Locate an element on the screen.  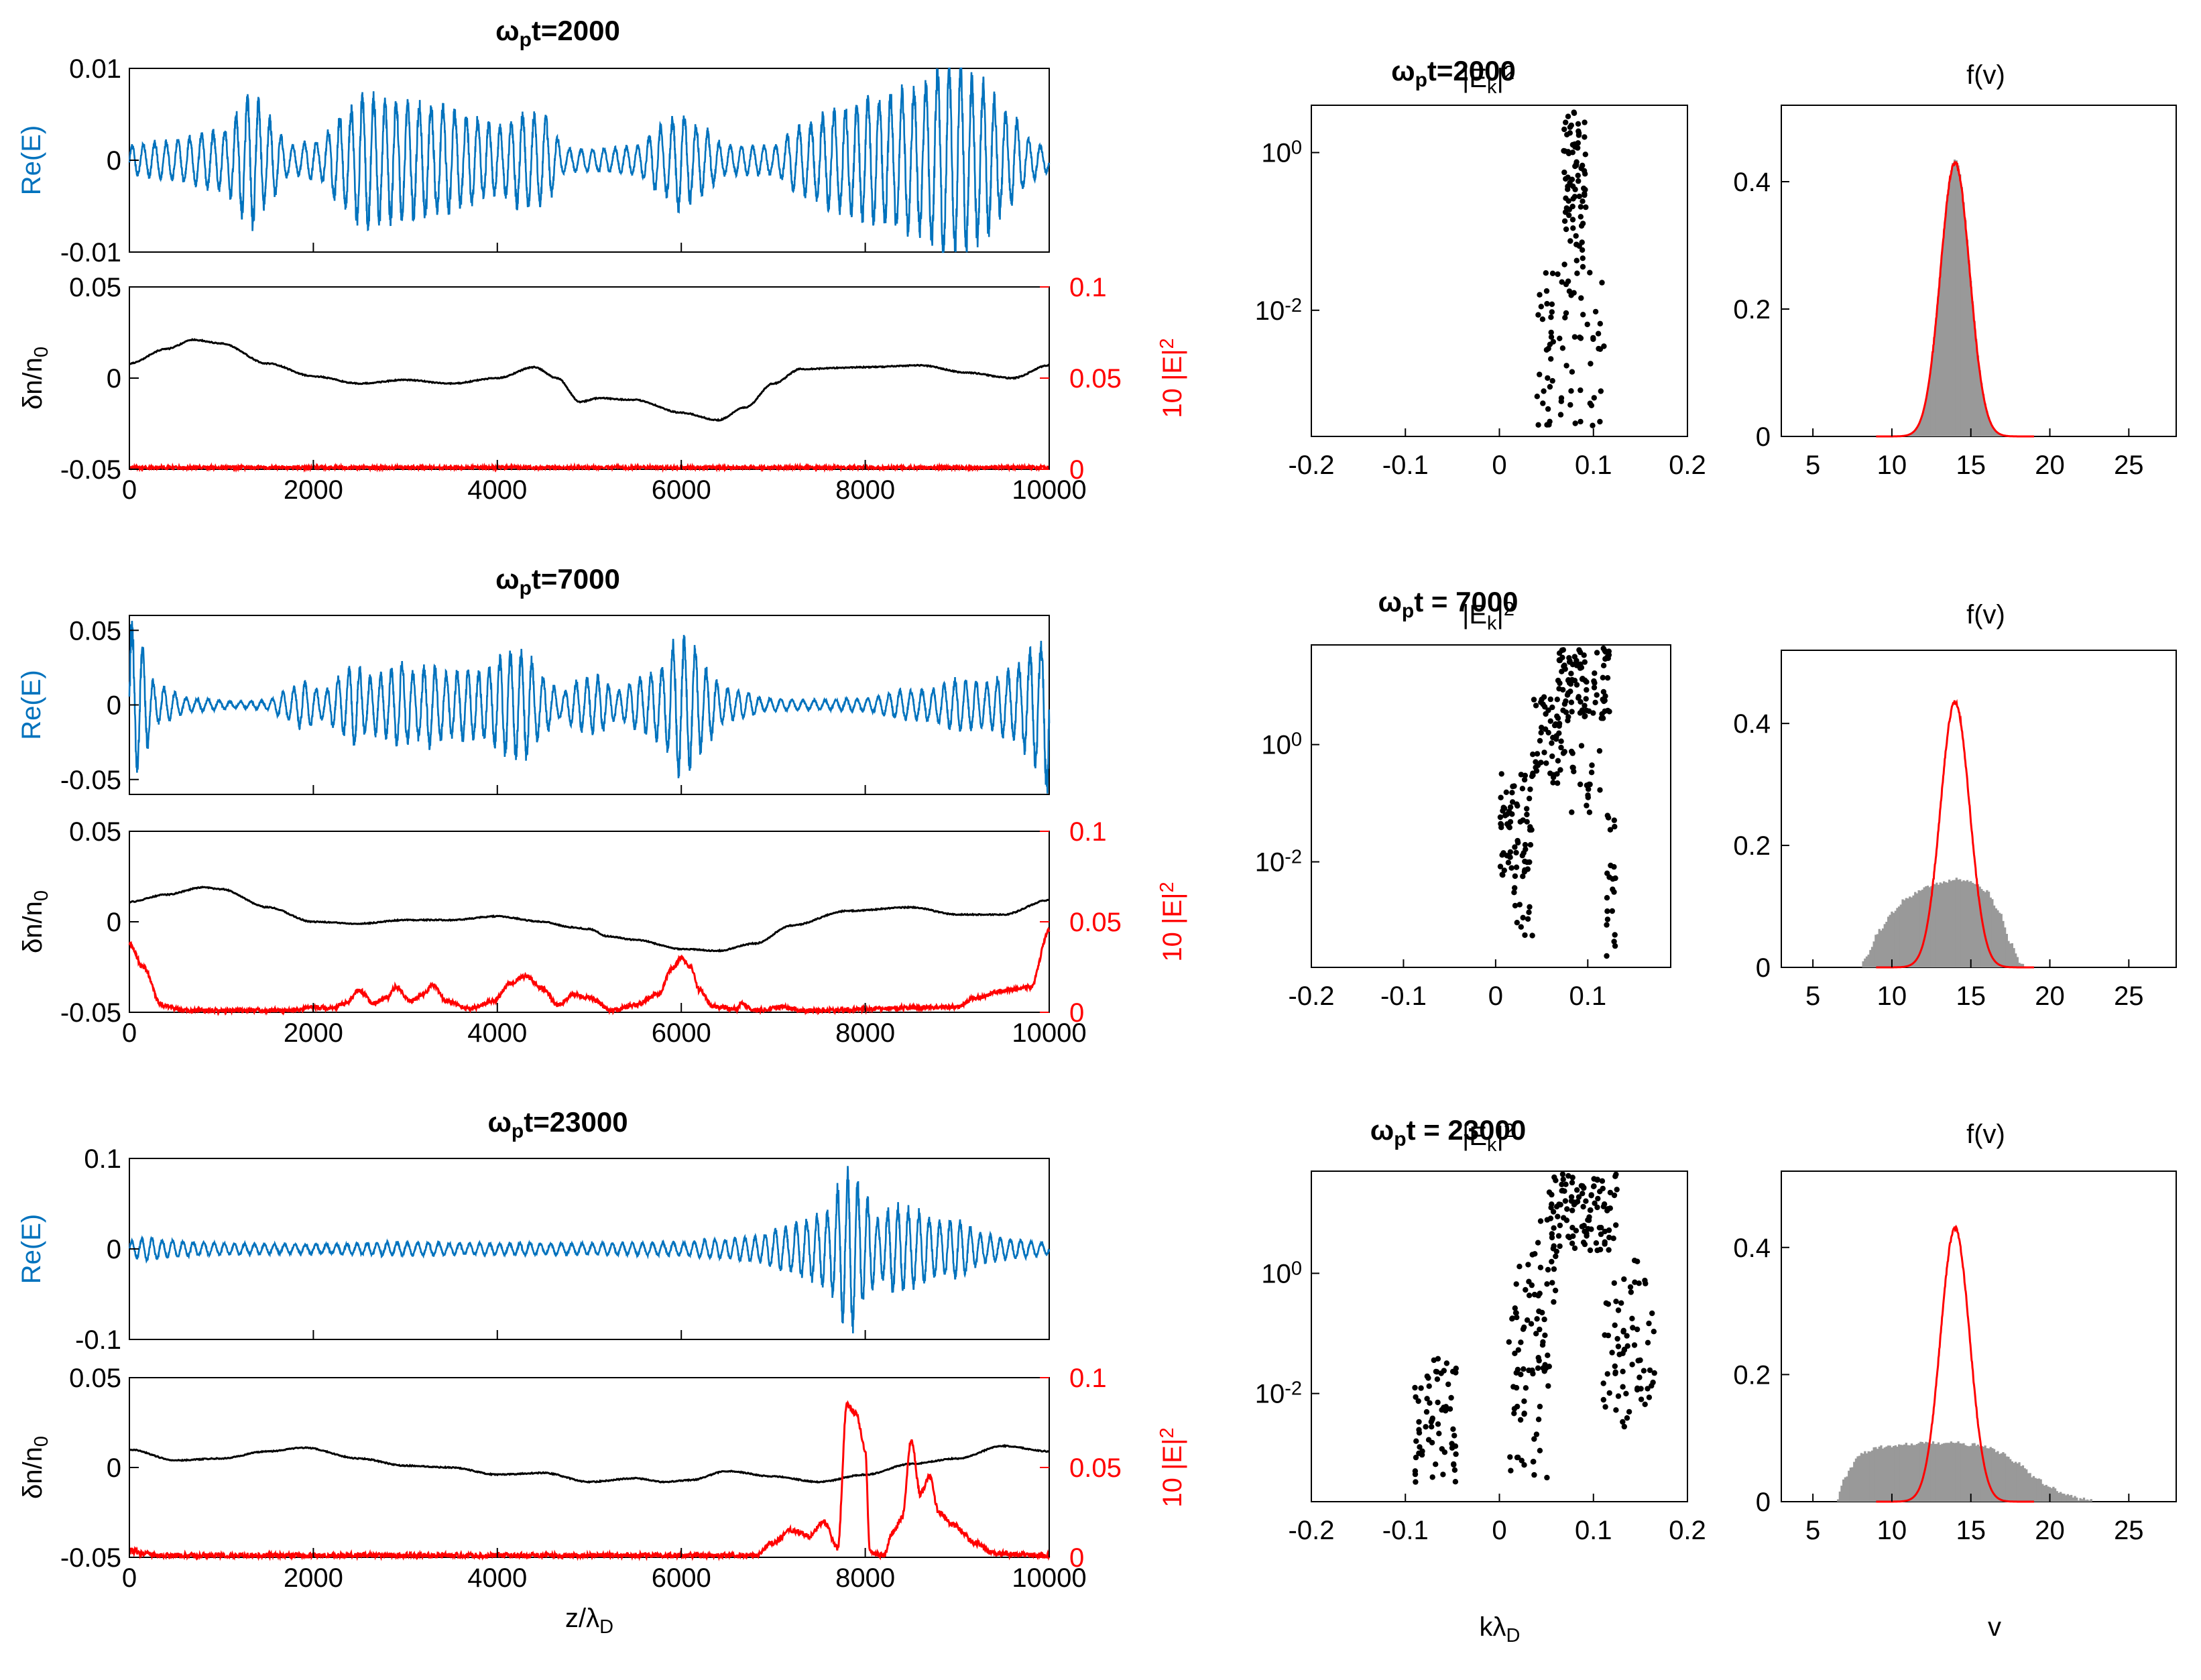
row2-density-ytick-left-label: 0 is located at coordinates (114, 922).